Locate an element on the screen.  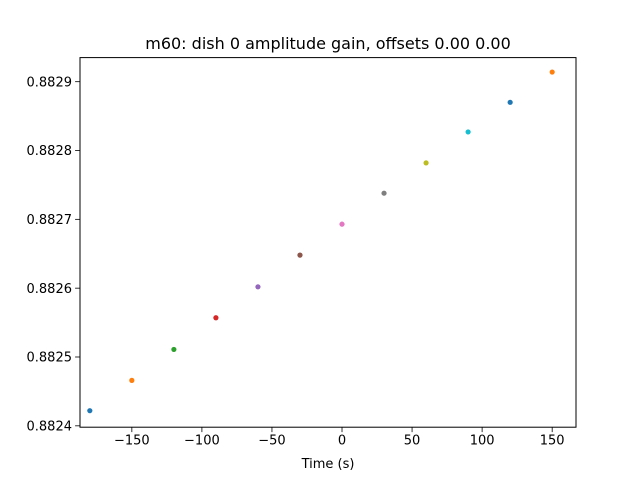
x-tick-label: −50 is located at coordinates (271, 441).